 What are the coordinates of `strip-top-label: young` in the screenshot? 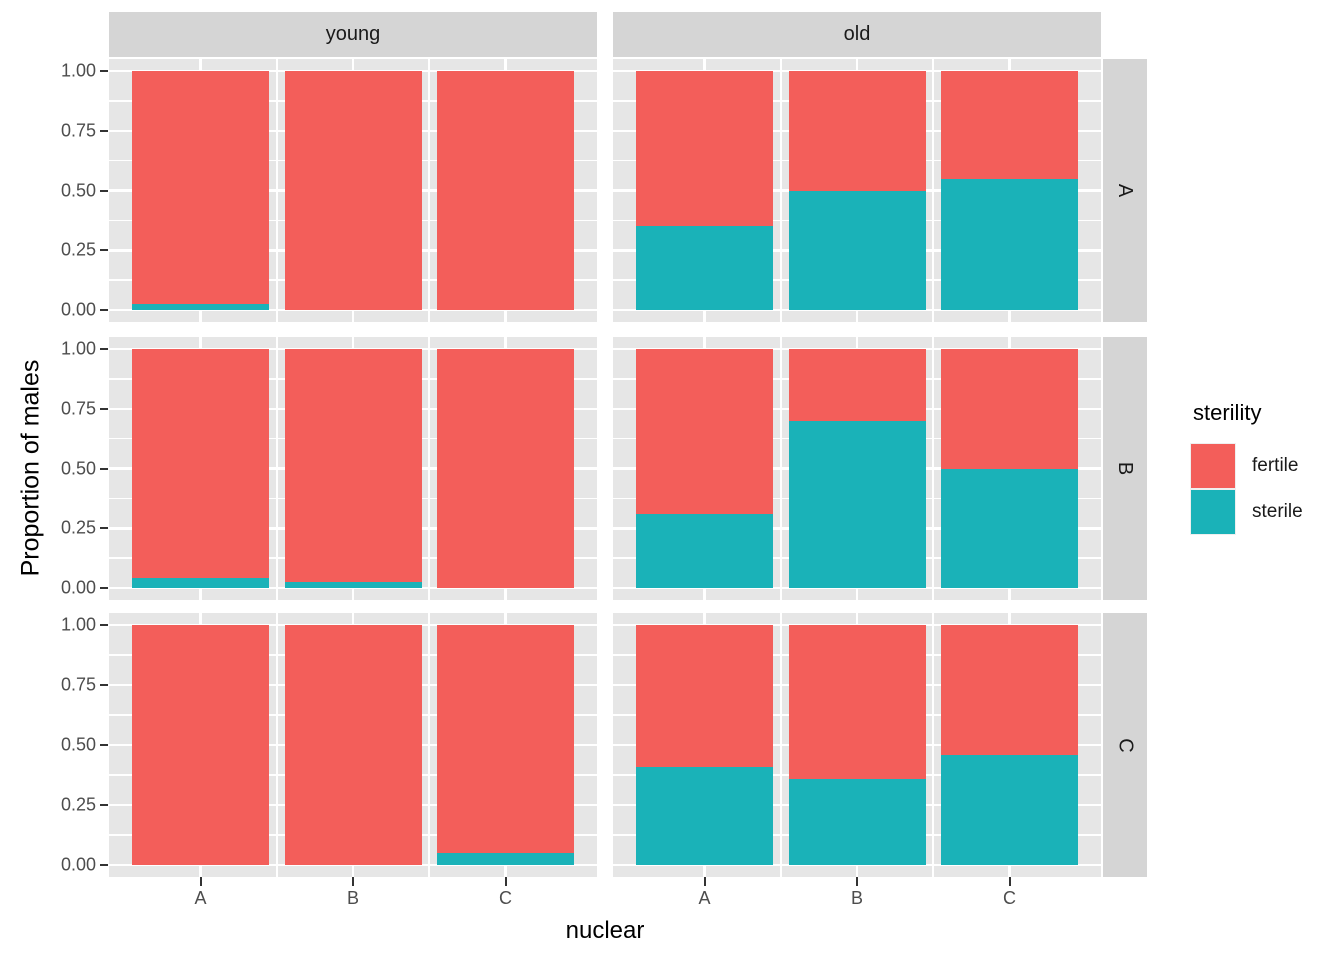 It's located at (353, 34).